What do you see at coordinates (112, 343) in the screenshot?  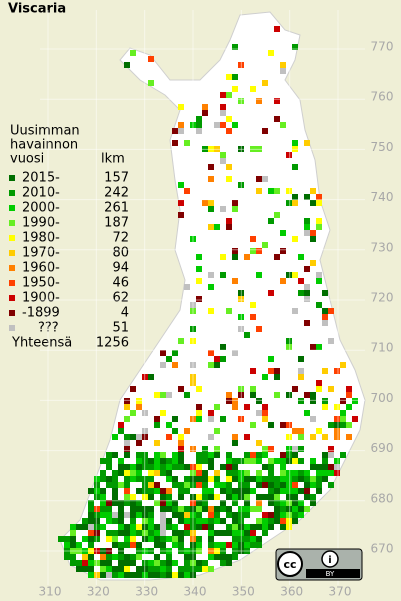 I see `total-value: 1256` at bounding box center [112, 343].